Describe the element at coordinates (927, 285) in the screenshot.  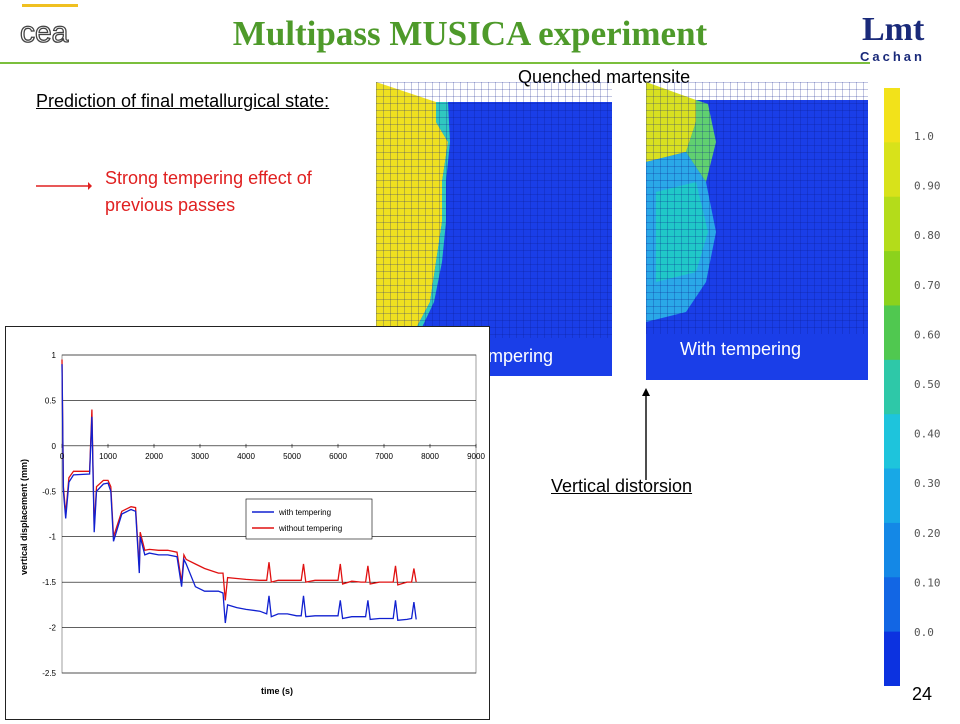
I see `color-scale-label: 0.70` at that location.